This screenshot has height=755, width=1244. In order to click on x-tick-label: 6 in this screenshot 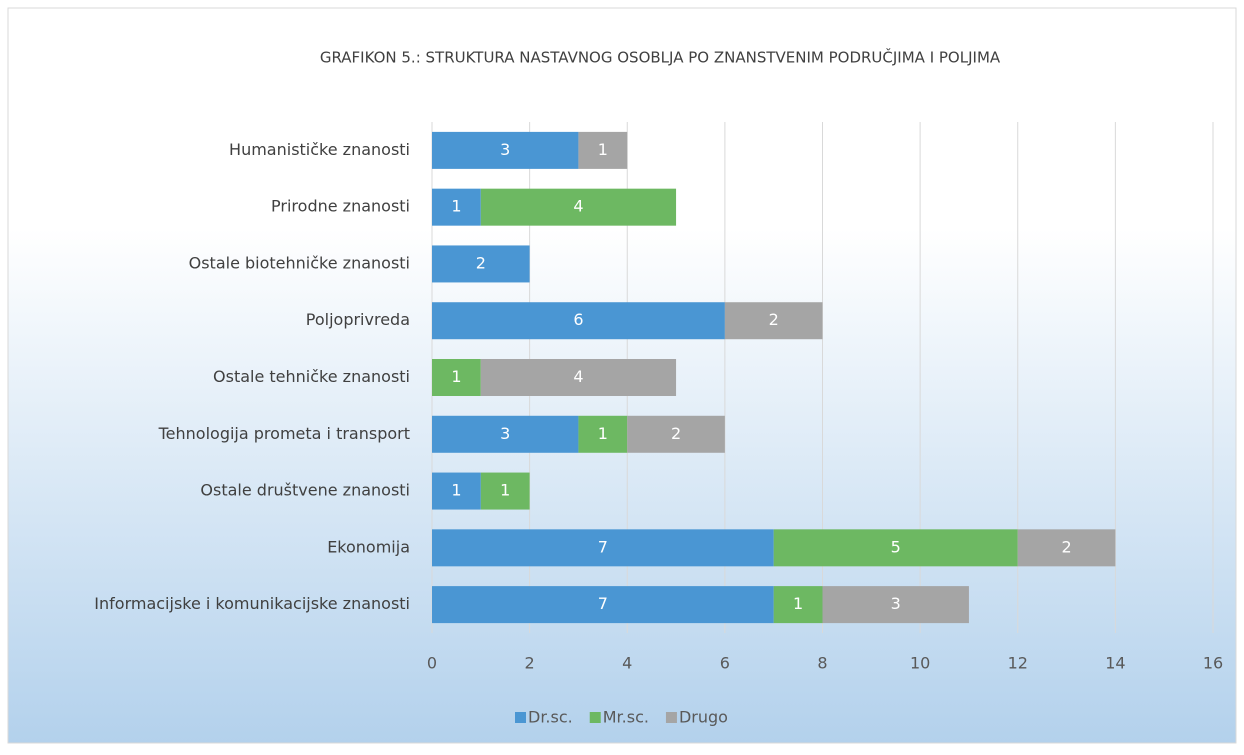, I will do `click(725, 663)`.